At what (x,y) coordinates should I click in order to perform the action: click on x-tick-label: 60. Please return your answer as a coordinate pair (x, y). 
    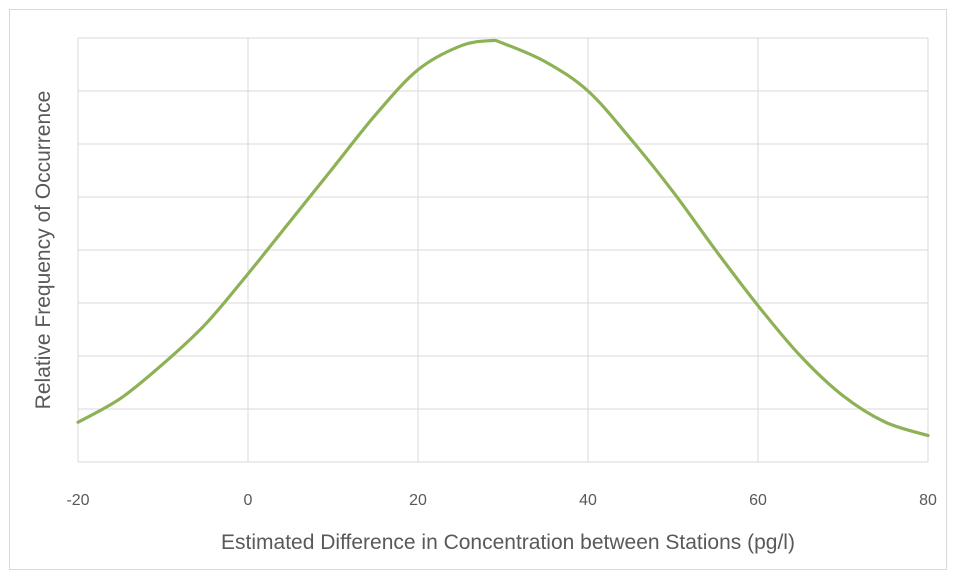
    Looking at the image, I should click on (758, 500).